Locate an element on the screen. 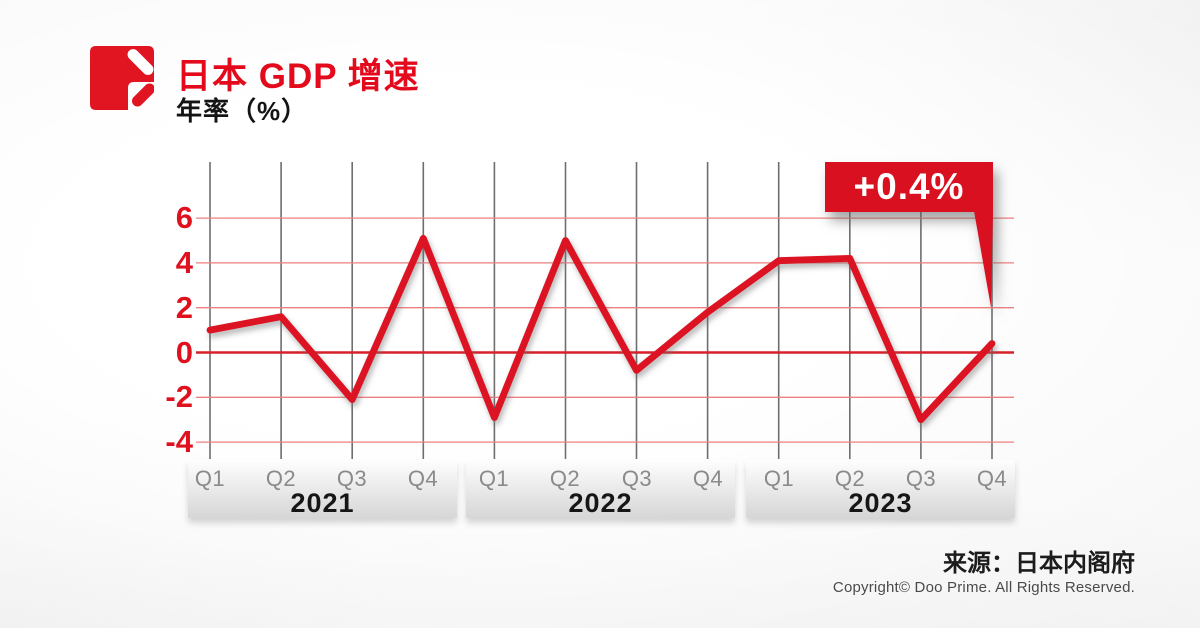 The image size is (1200, 628). source-note: 来源：日本内阁府 is located at coordinates (1039, 563).